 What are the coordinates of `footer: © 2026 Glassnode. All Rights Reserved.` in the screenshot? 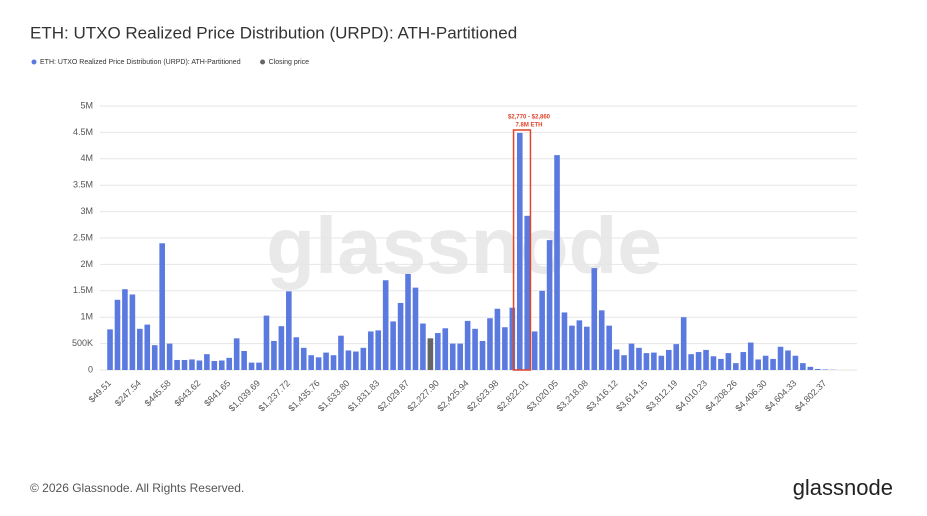 It's located at (137, 488).